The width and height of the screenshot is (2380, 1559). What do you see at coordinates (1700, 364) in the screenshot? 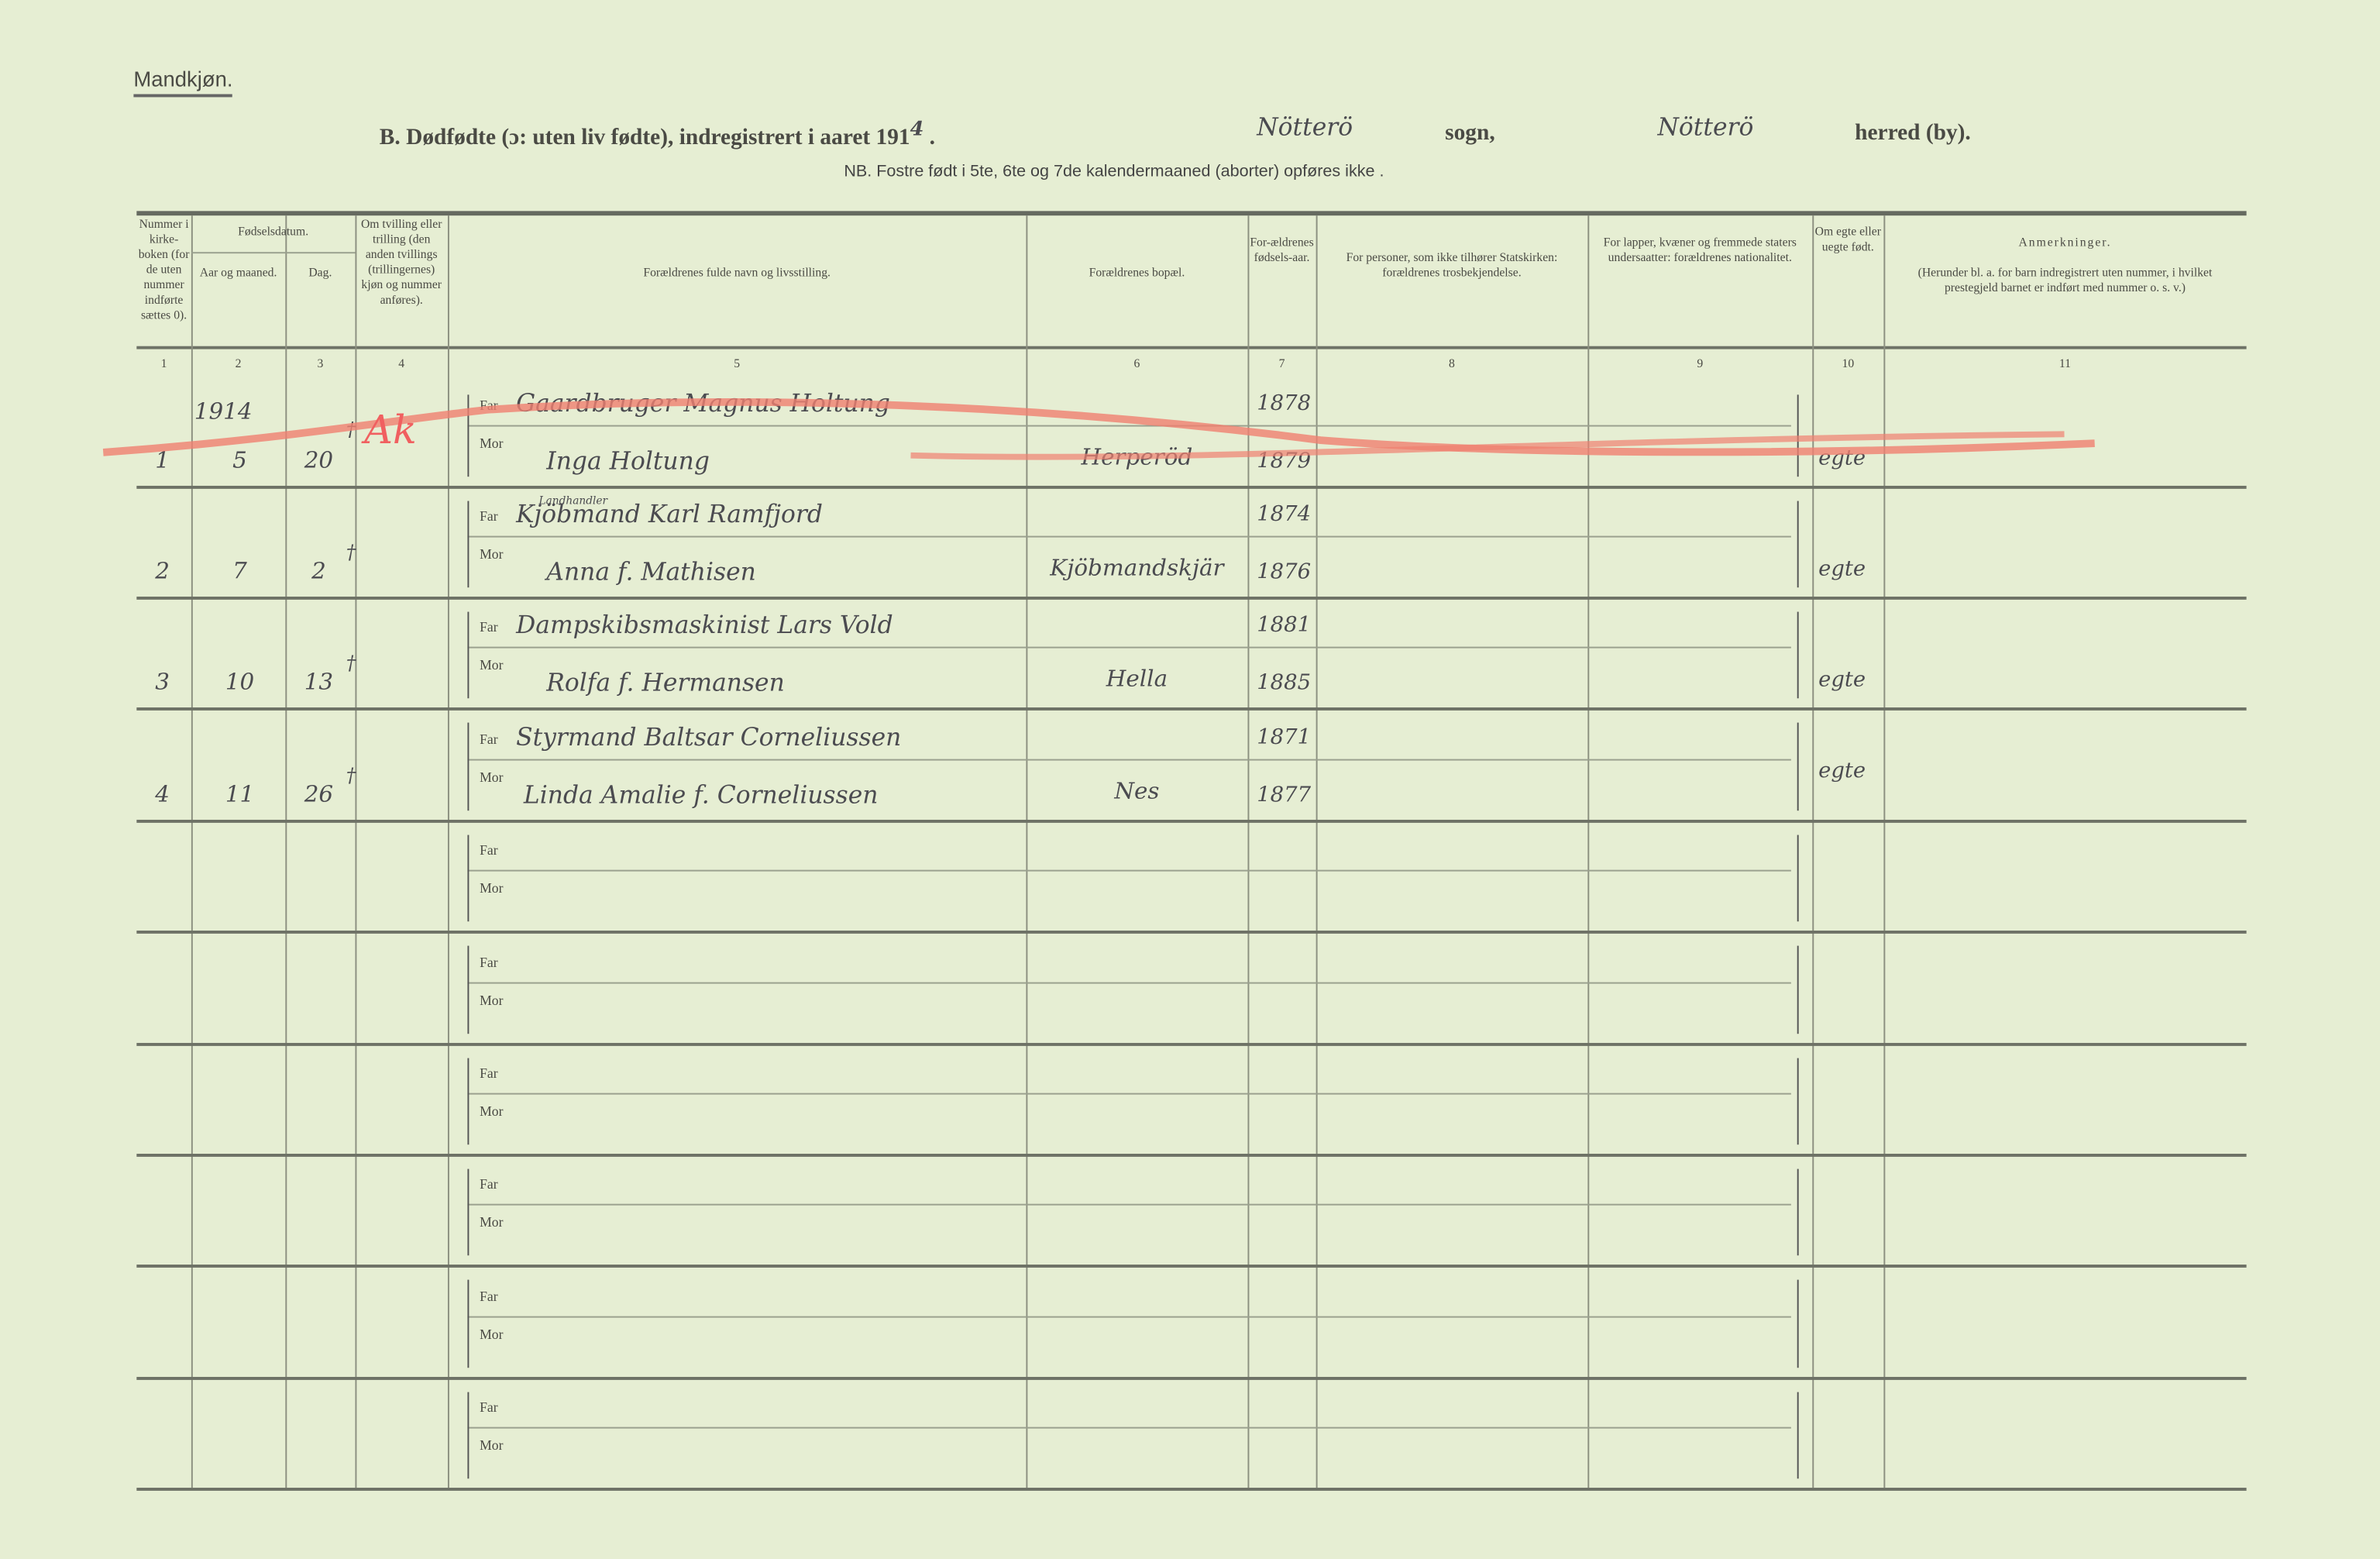
I see `column-number: 9` at bounding box center [1700, 364].